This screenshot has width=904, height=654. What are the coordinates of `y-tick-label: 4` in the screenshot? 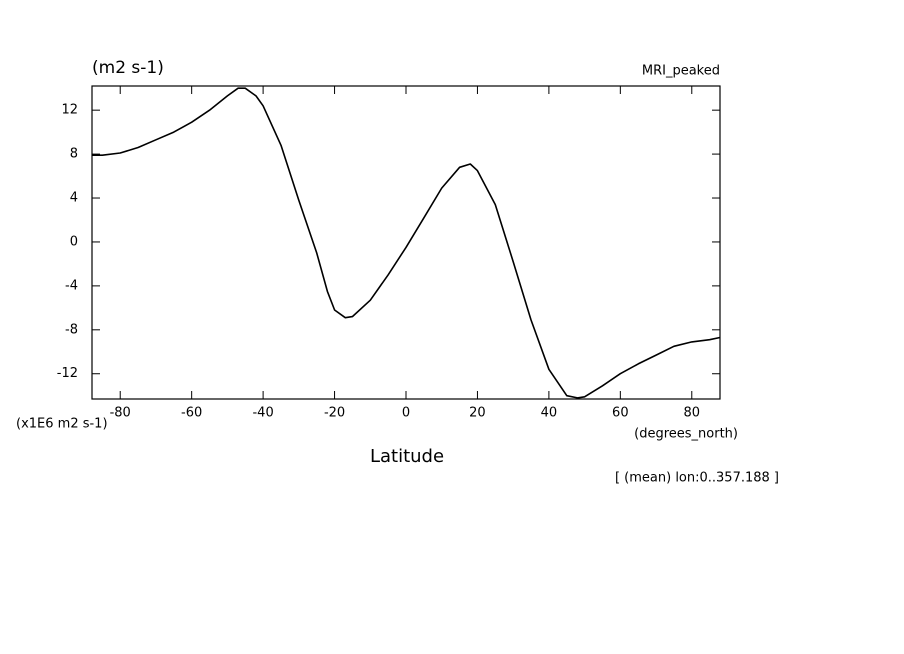 It's located at (74, 198).